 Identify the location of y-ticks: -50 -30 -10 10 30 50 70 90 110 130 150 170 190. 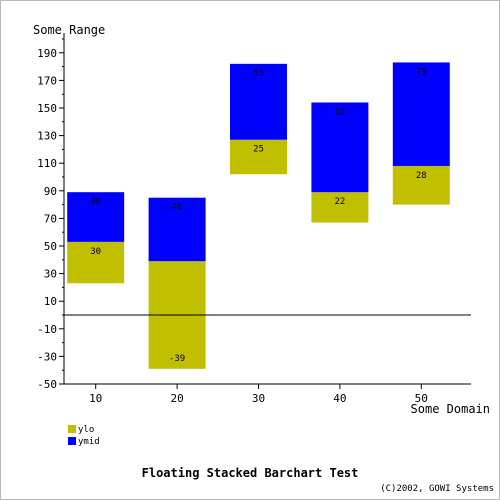
(50, 214).